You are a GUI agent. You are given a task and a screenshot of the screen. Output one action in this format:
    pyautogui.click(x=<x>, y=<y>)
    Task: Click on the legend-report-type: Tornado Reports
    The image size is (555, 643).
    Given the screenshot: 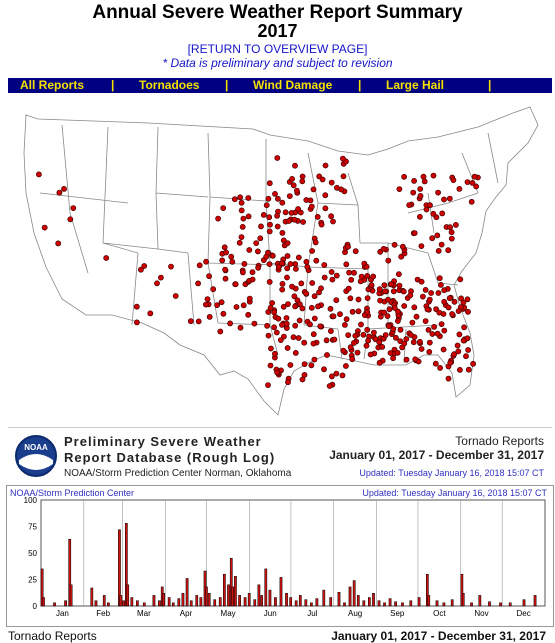 What is the action you would take?
    pyautogui.click(x=499, y=441)
    